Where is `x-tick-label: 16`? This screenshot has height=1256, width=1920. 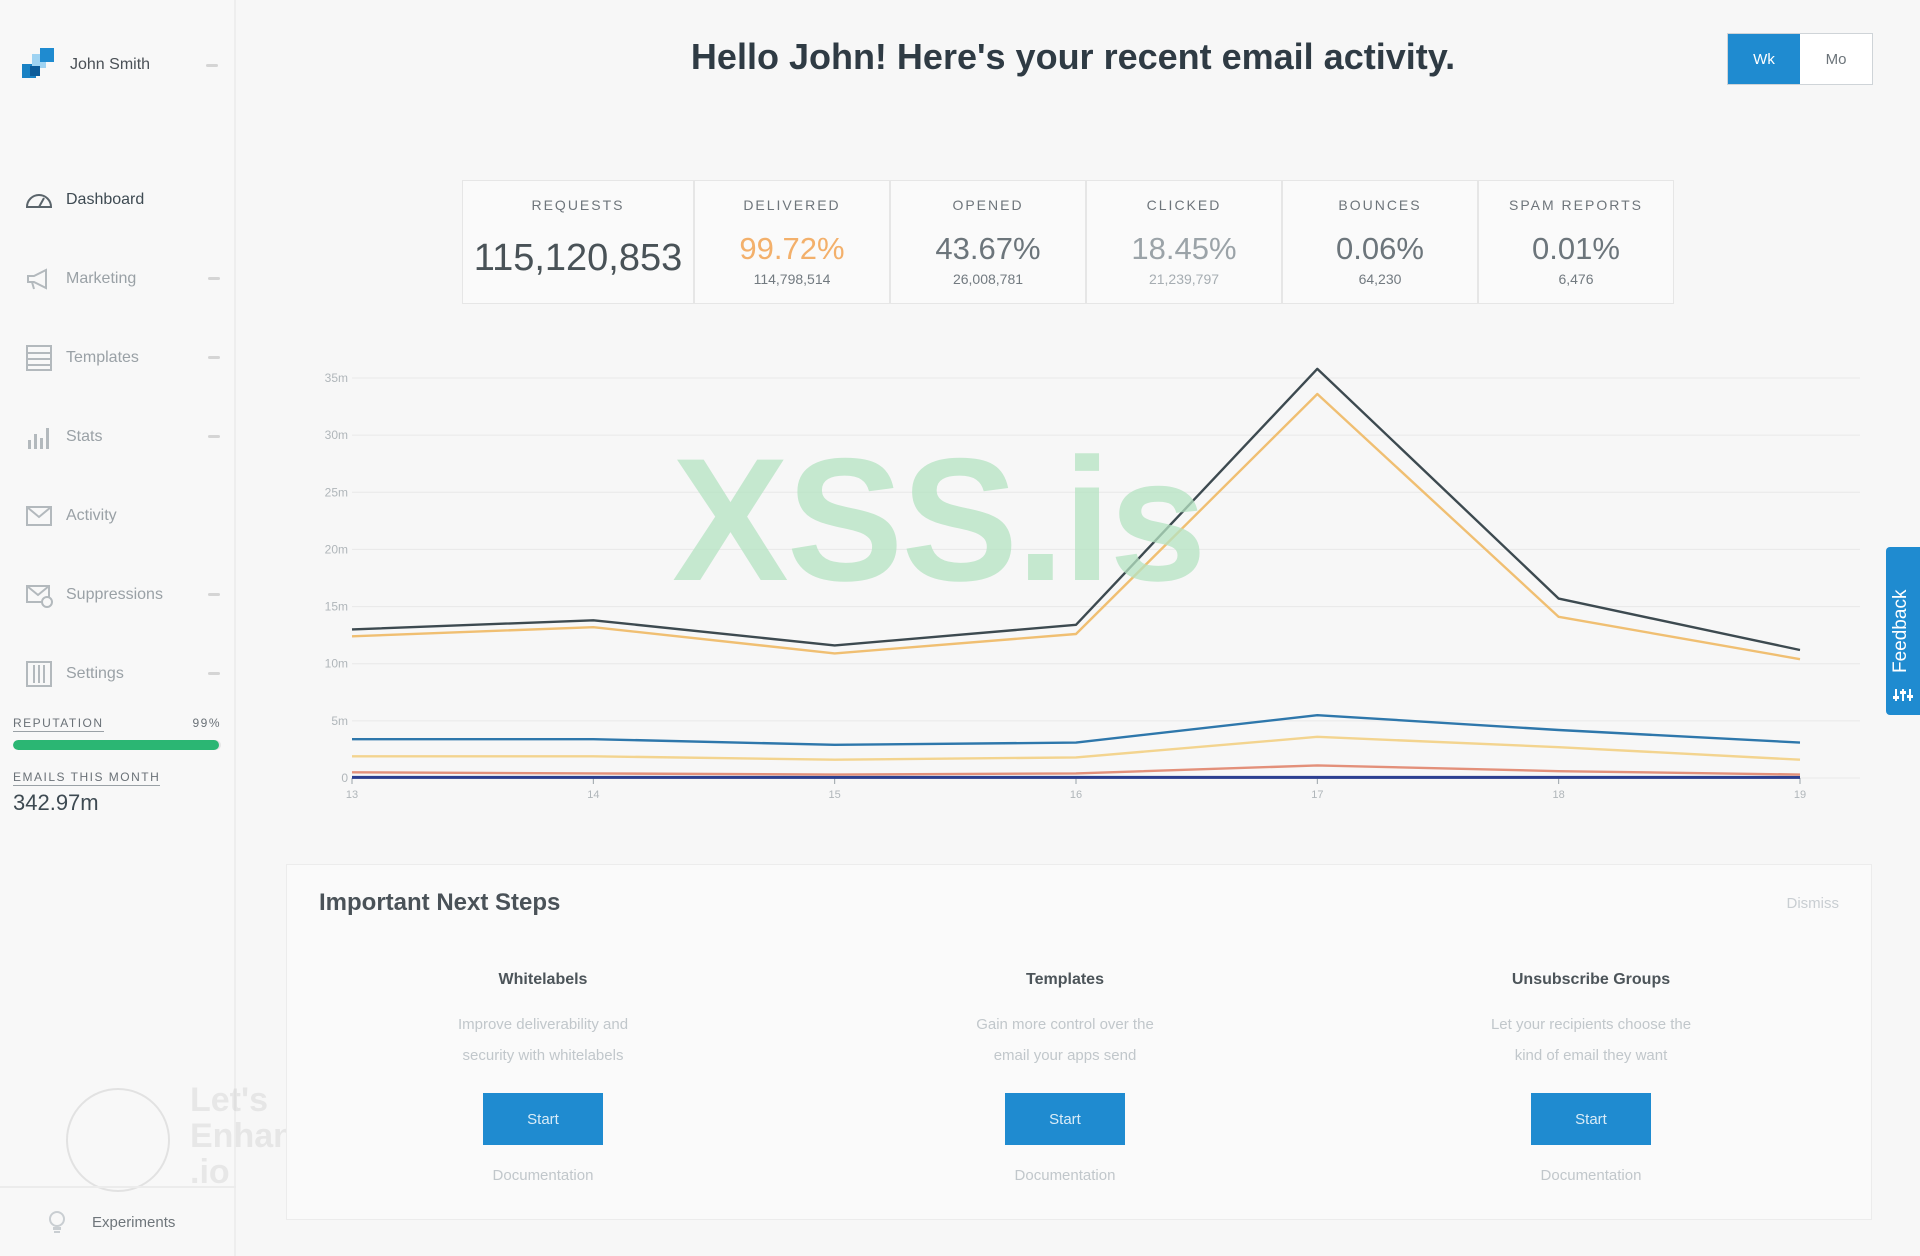 x-tick-label: 16 is located at coordinates (1076, 795).